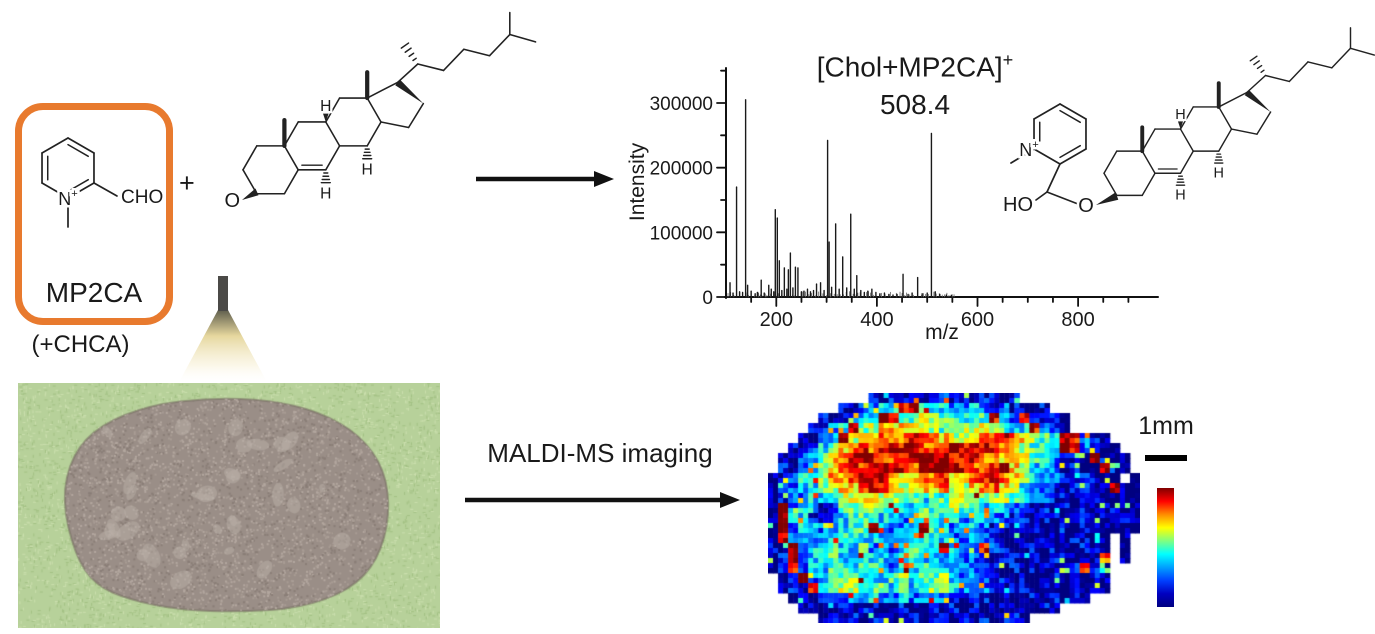 This screenshot has width=1375, height=634. What do you see at coordinates (1086, 206) in the screenshot?
I see `svg-text: O` at bounding box center [1086, 206].